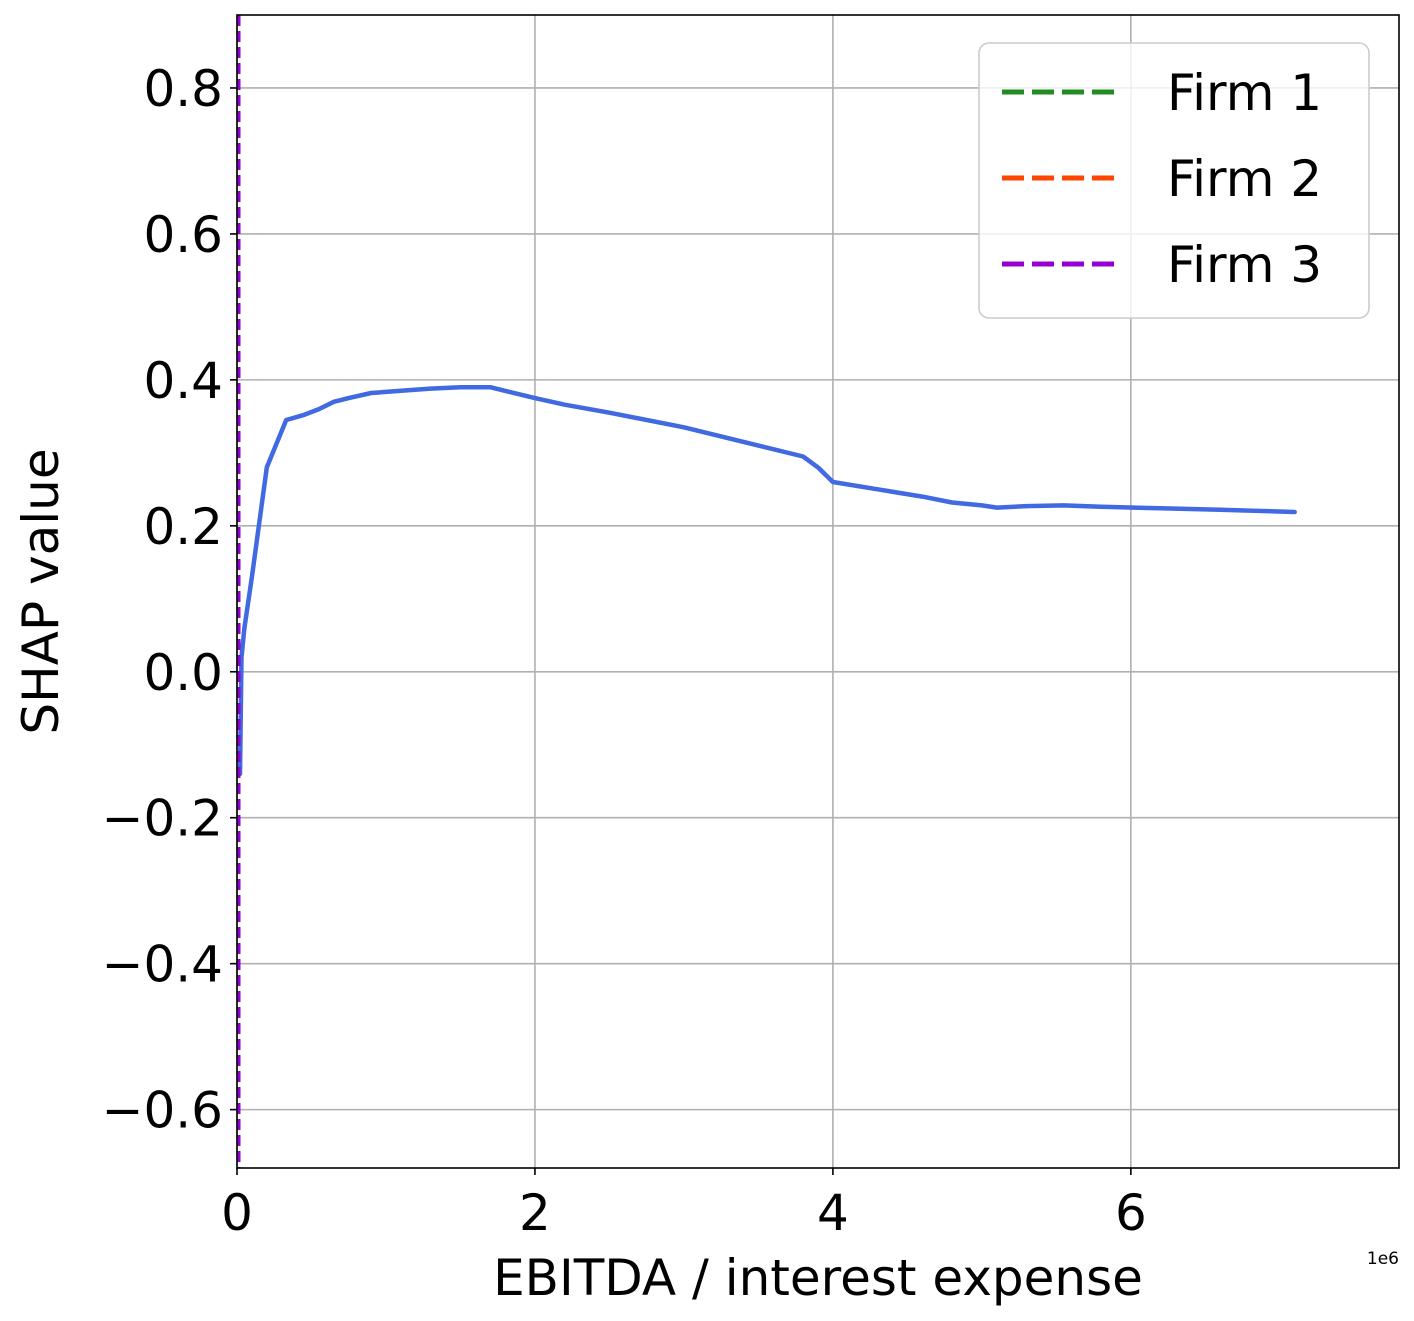 The image size is (1414, 1321). I want to click on x-tick-label: 2, so click(535, 1213).